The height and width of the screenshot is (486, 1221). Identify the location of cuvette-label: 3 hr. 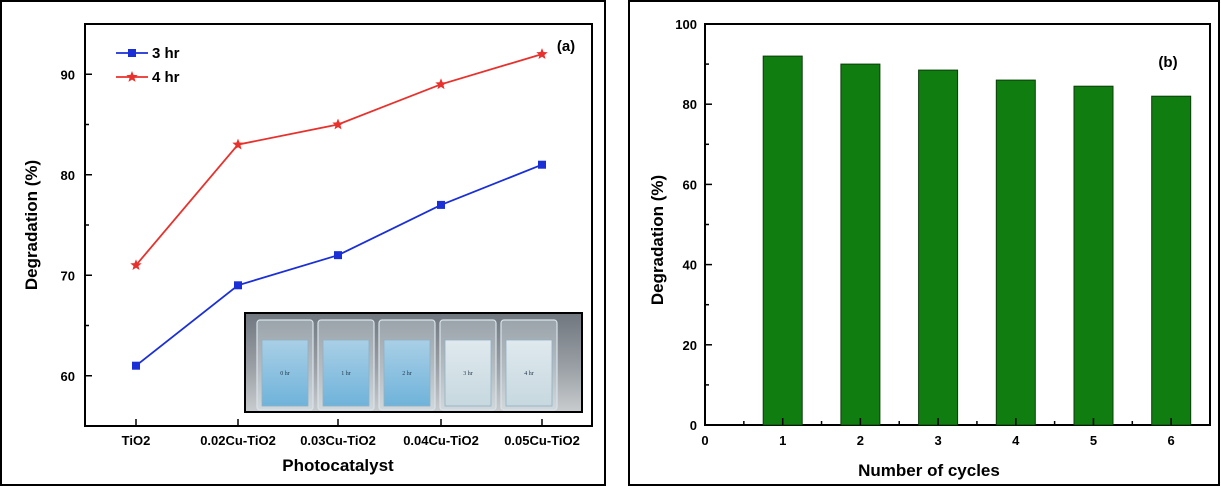
(468, 374).